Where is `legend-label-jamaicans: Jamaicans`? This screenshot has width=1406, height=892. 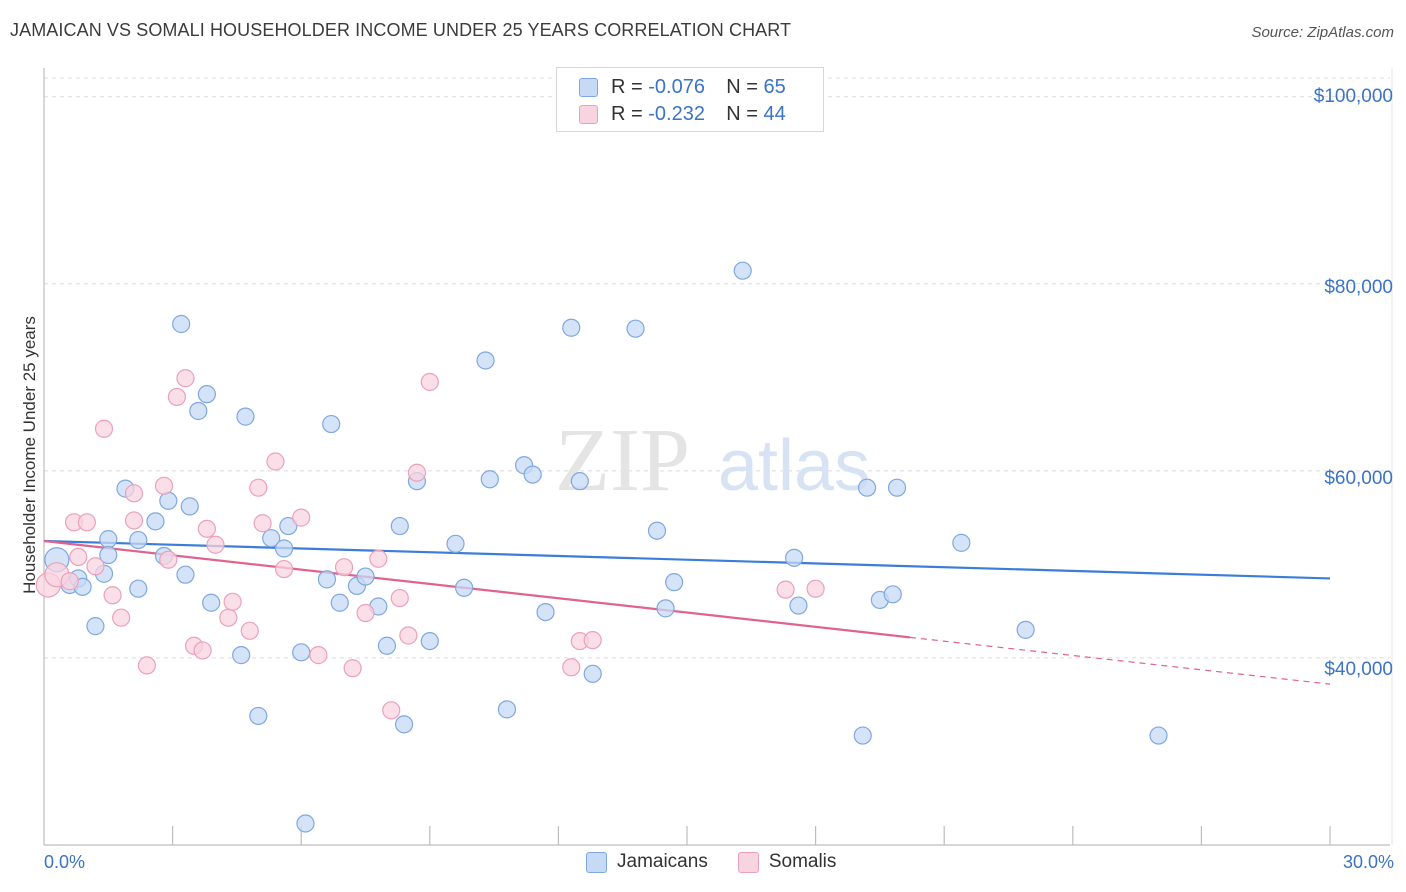
legend-label-jamaicans: Jamaicans is located at coordinates (662, 861).